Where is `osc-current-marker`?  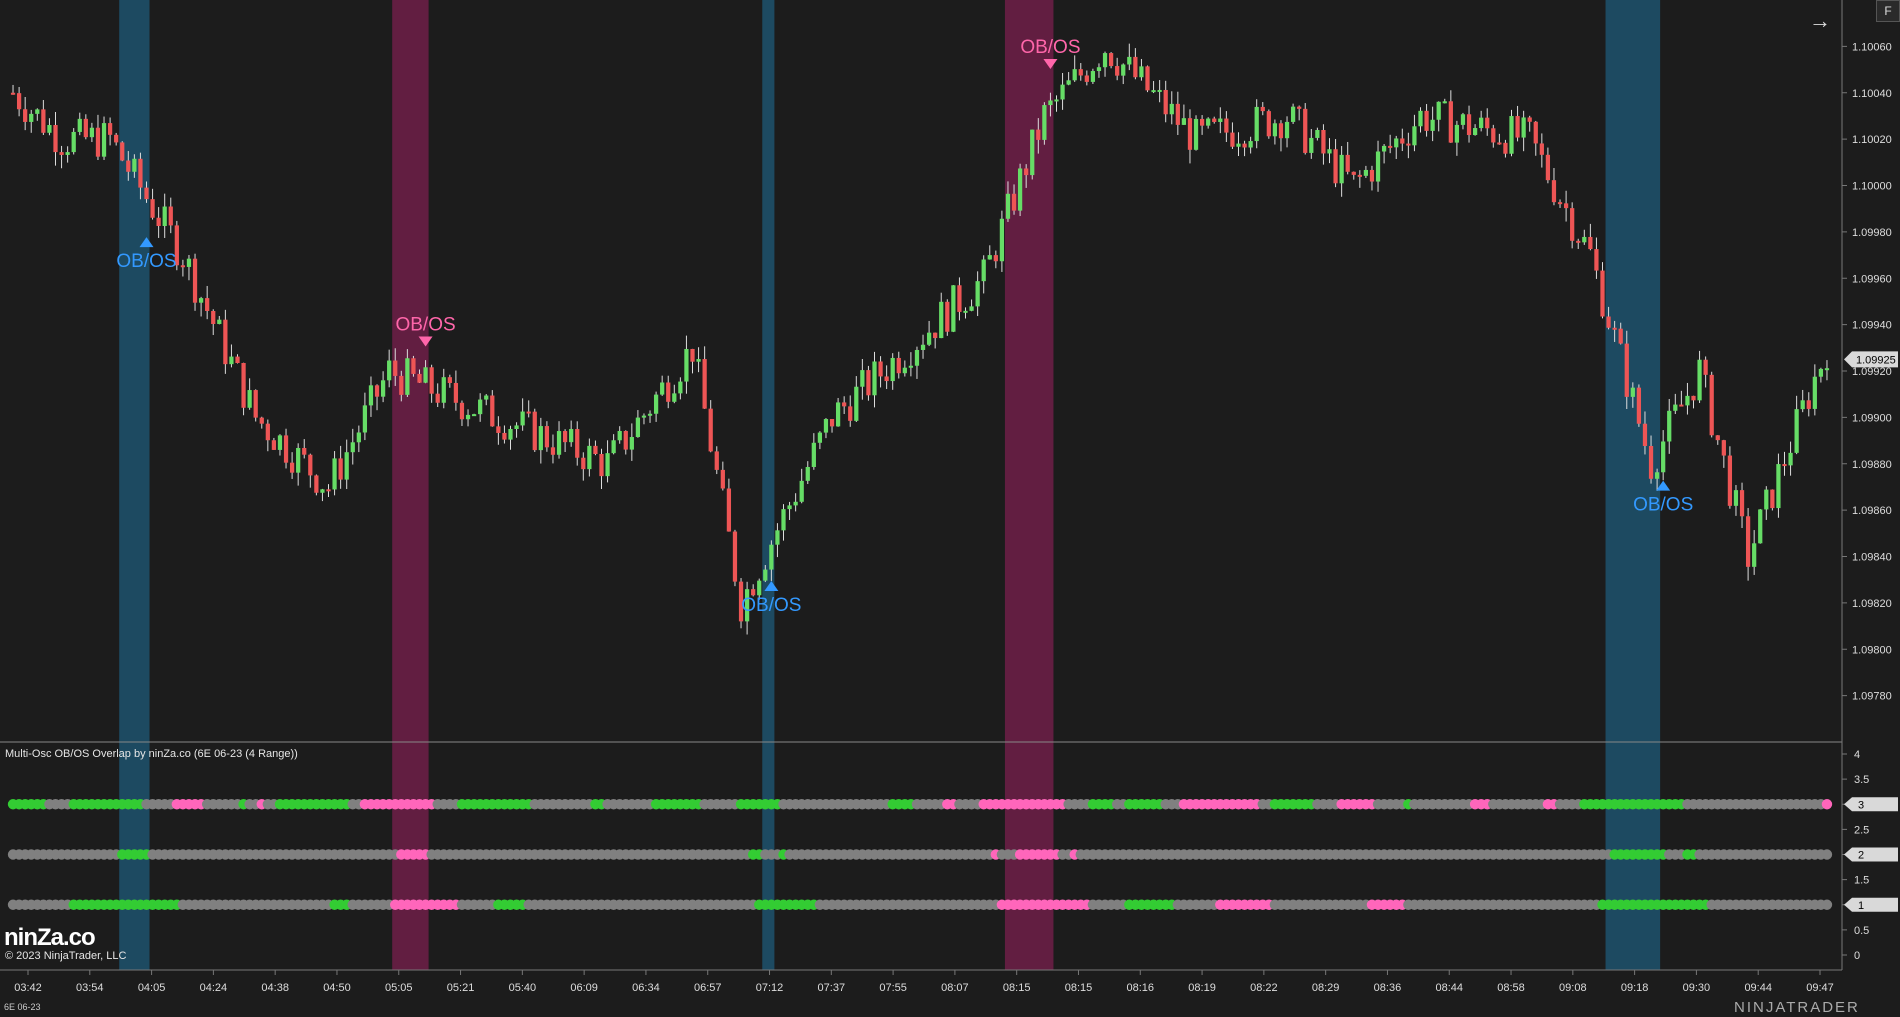
osc-current-marker is located at coordinates (1871, 854).